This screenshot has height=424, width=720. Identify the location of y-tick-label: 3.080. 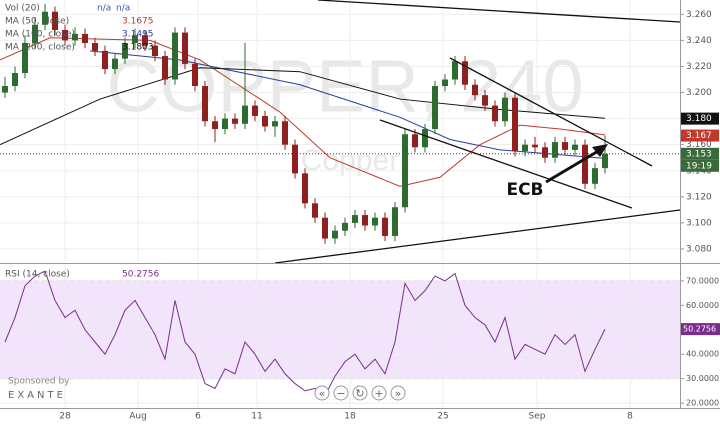
(699, 249).